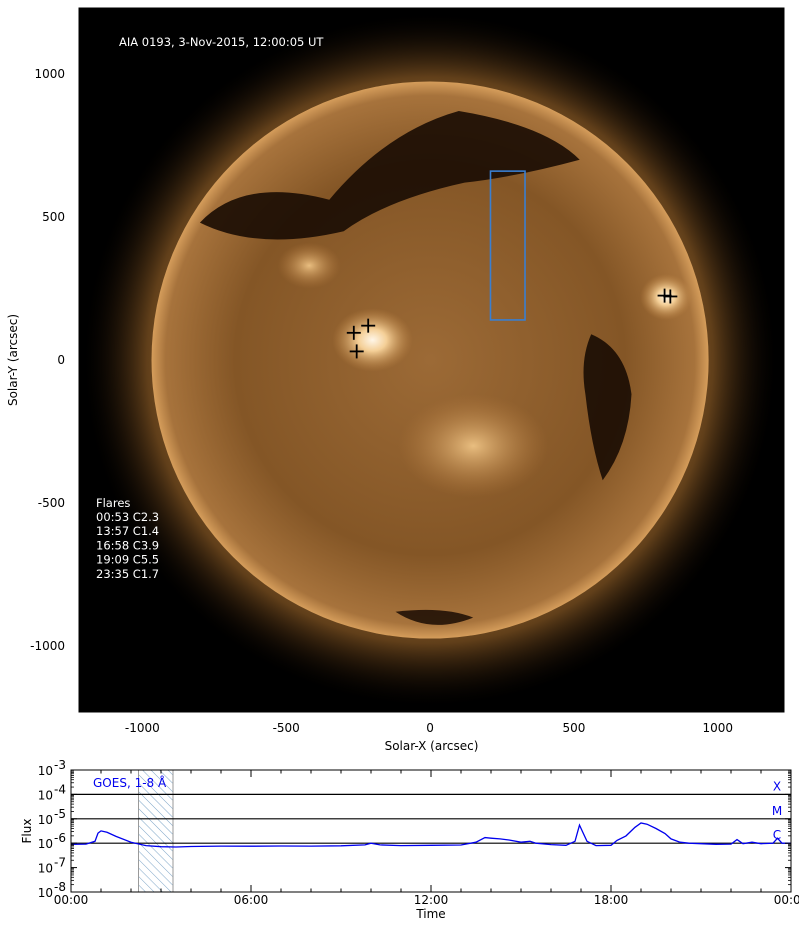  What do you see at coordinates (130, 782) in the screenshot?
I see `goes-legend: GOES, 1-8 Å` at bounding box center [130, 782].